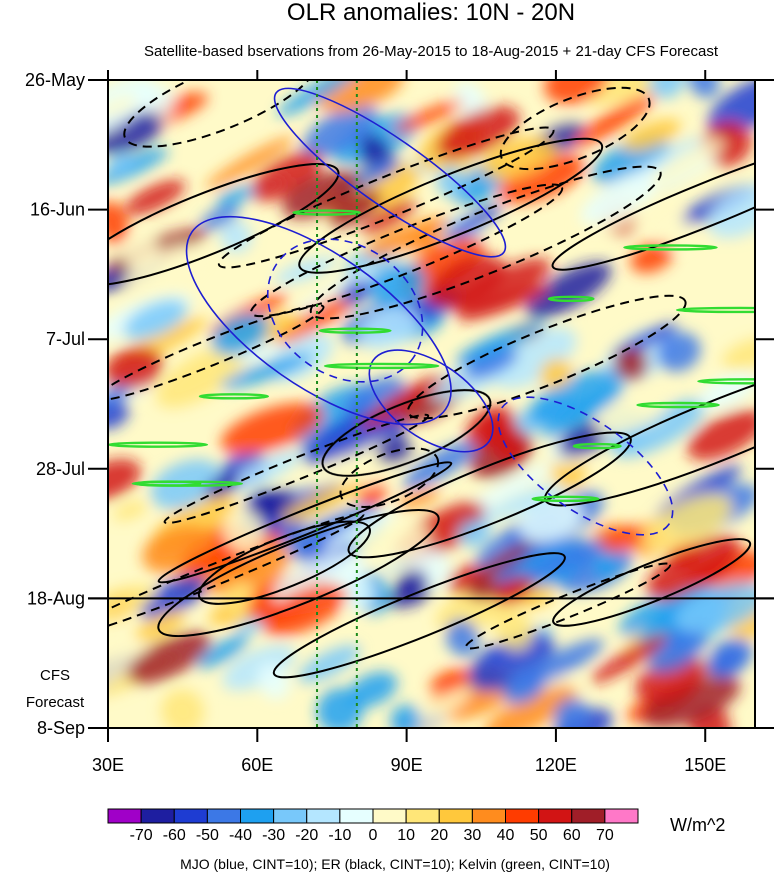  What do you see at coordinates (60, 469) in the screenshot?
I see `y-tick-label: 28-Jul` at bounding box center [60, 469].